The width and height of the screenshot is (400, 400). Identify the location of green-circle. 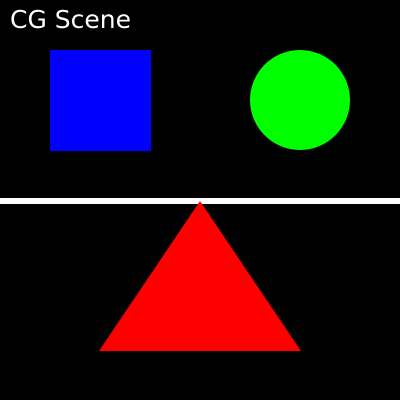
(300, 100).